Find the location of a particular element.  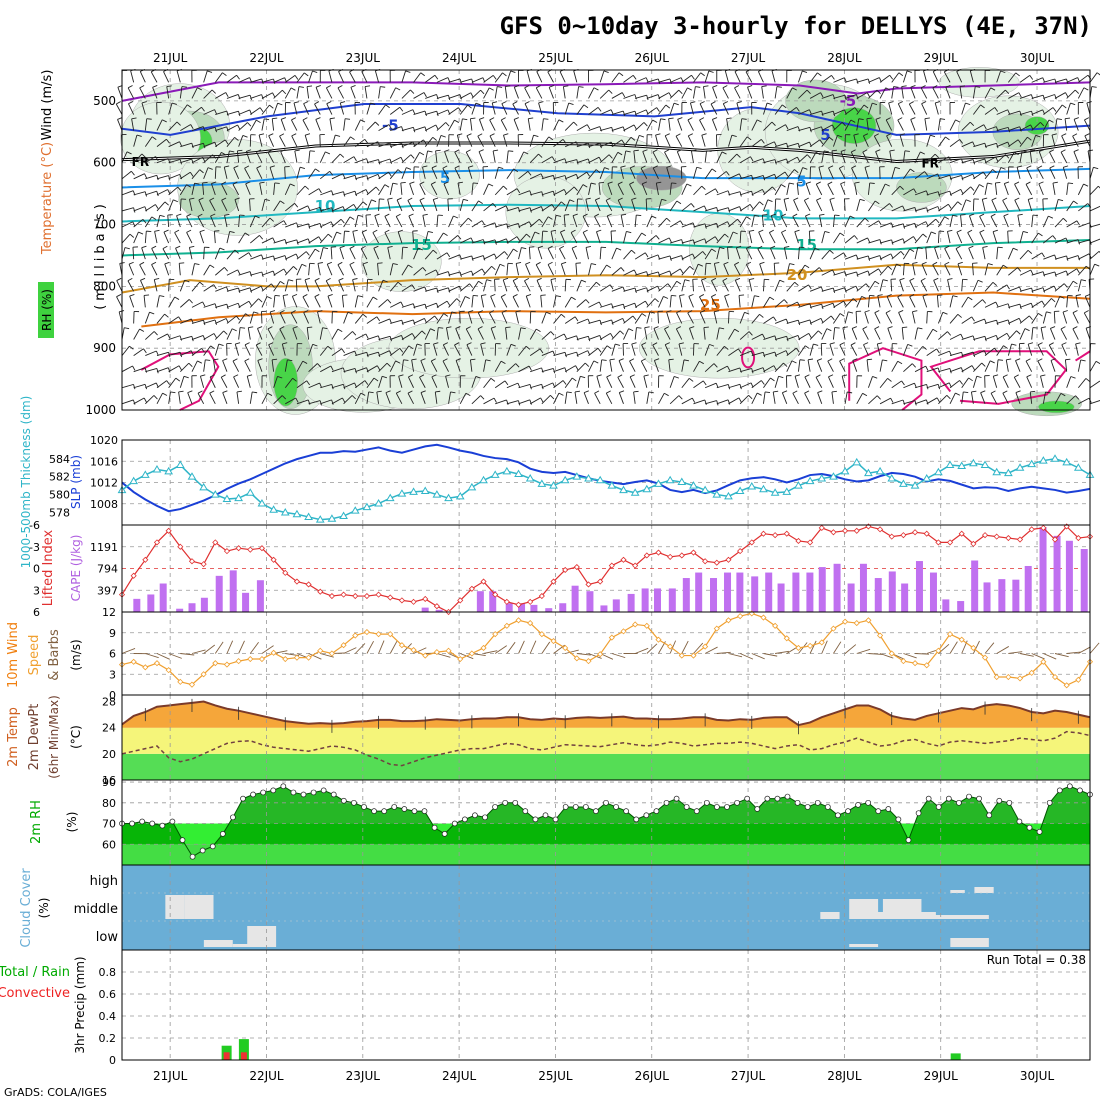

freezing-level-label: FR is located at coordinates (140, 162).